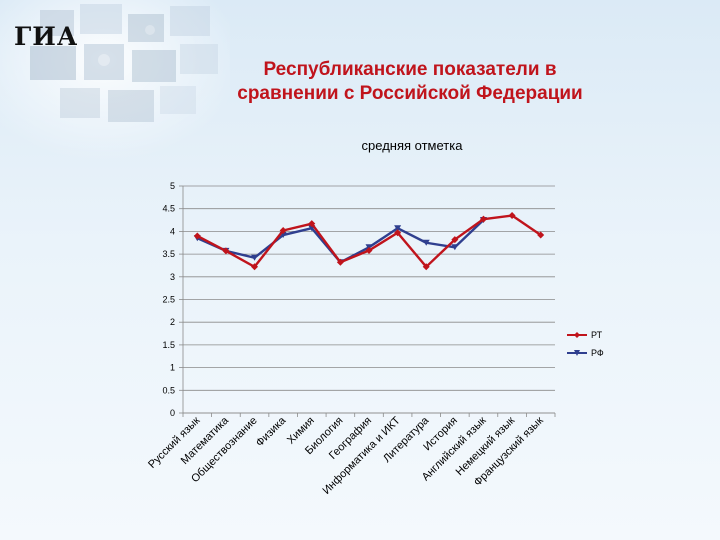 Image resolution: width=720 pixels, height=540 pixels. I want to click on y-tick-label: 0.5, so click(168, 390).